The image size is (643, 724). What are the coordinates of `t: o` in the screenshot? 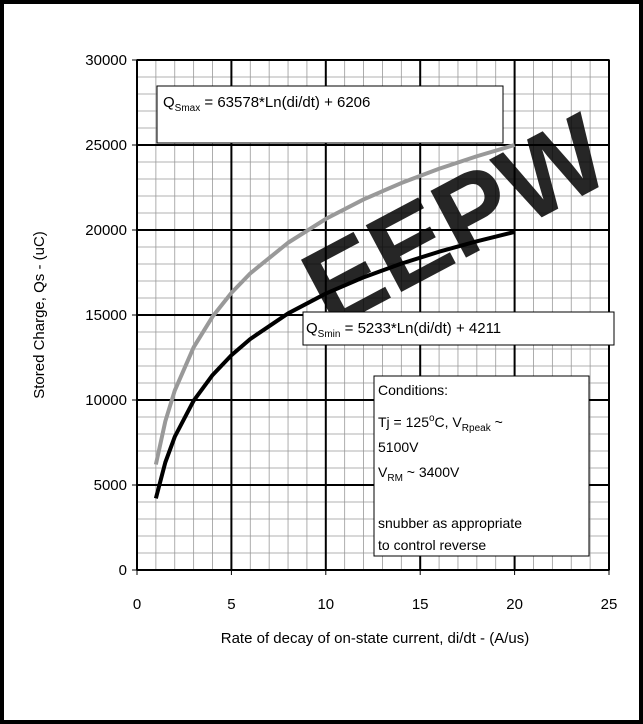 It's located at (432, 418).